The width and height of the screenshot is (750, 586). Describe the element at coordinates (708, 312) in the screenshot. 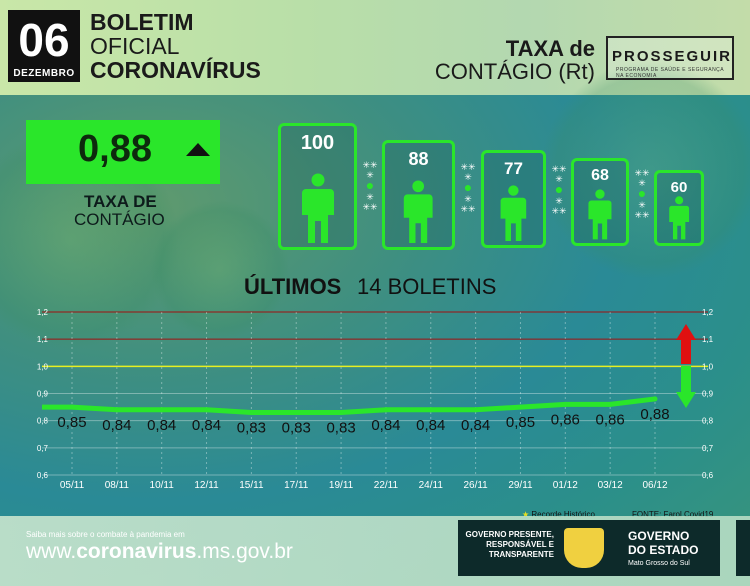

I see `y-tick-label-right: 1,2` at that location.